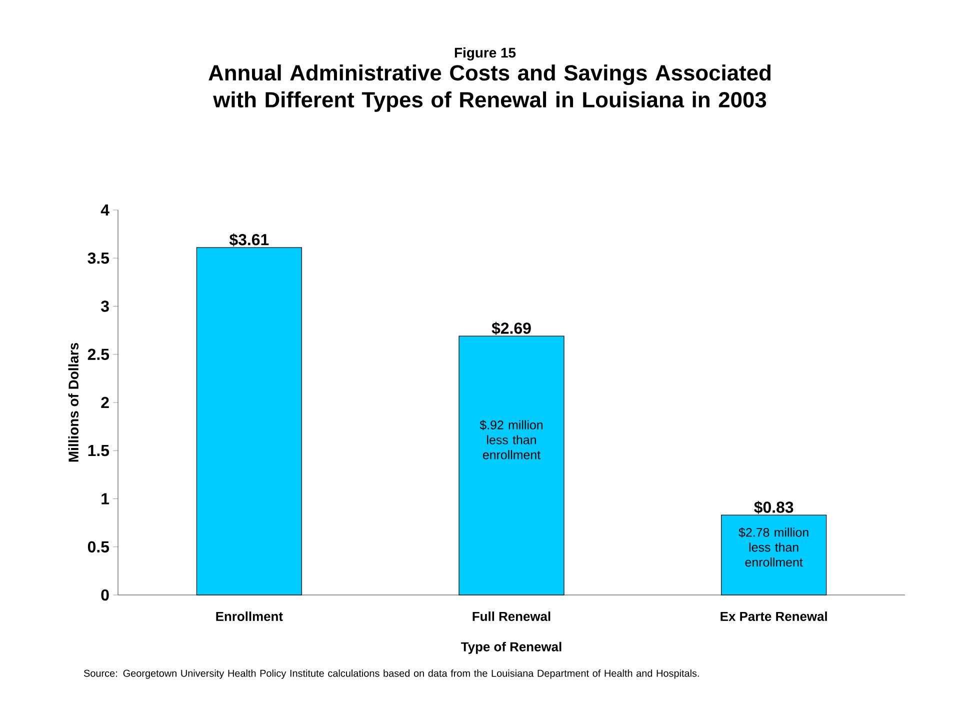 Image resolution: width=960 pixels, height=724 pixels. Describe the element at coordinates (99, 547) in the screenshot. I see `y-tick-label: 0.5` at that location.